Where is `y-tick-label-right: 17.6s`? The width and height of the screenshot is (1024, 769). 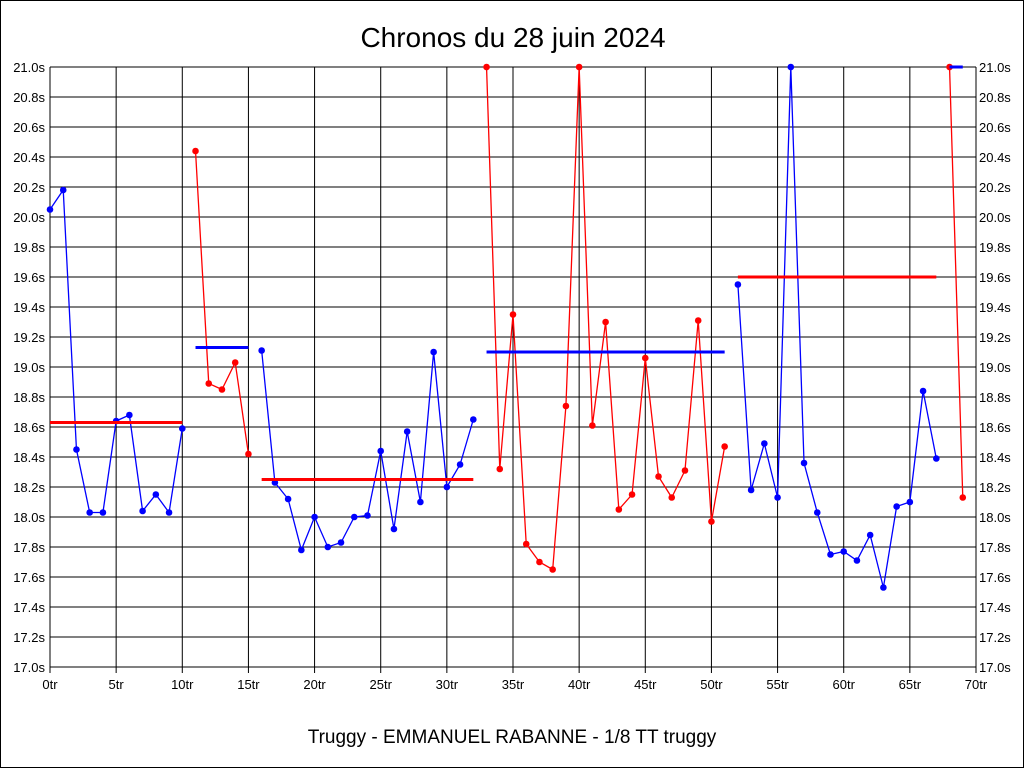
y-tick-label-right: 17.6s is located at coordinates (995, 577).